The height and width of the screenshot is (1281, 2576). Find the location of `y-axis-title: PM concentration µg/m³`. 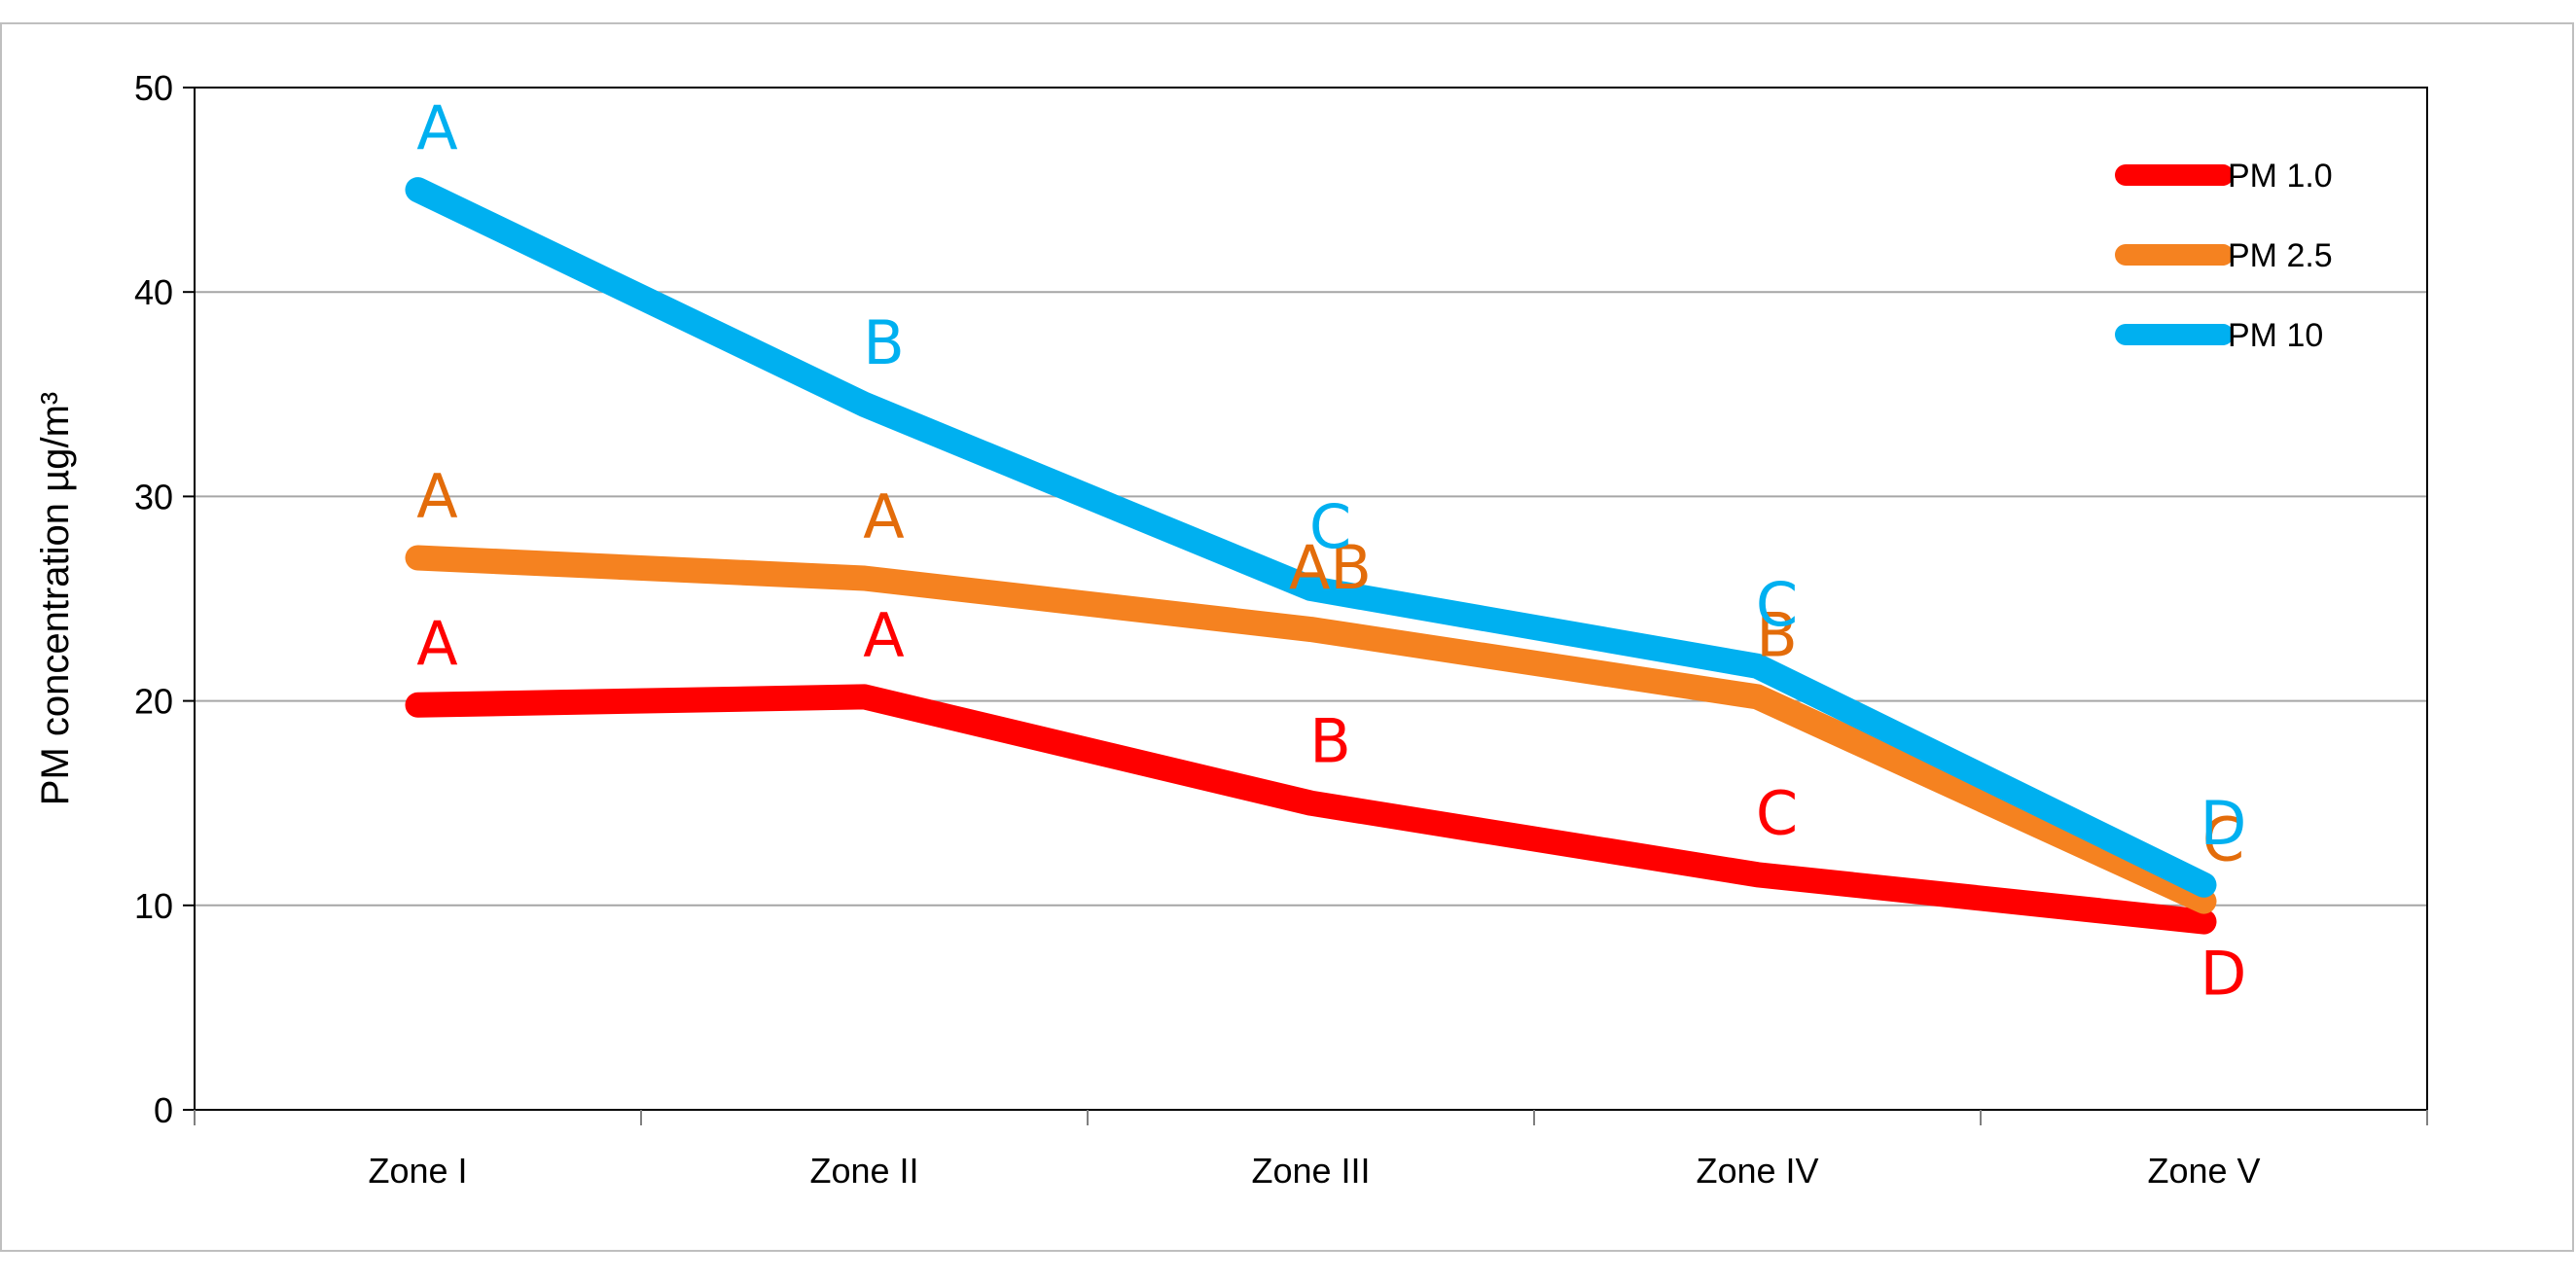

y-axis-title: PM concentration µg/m³ is located at coordinates (55, 598).